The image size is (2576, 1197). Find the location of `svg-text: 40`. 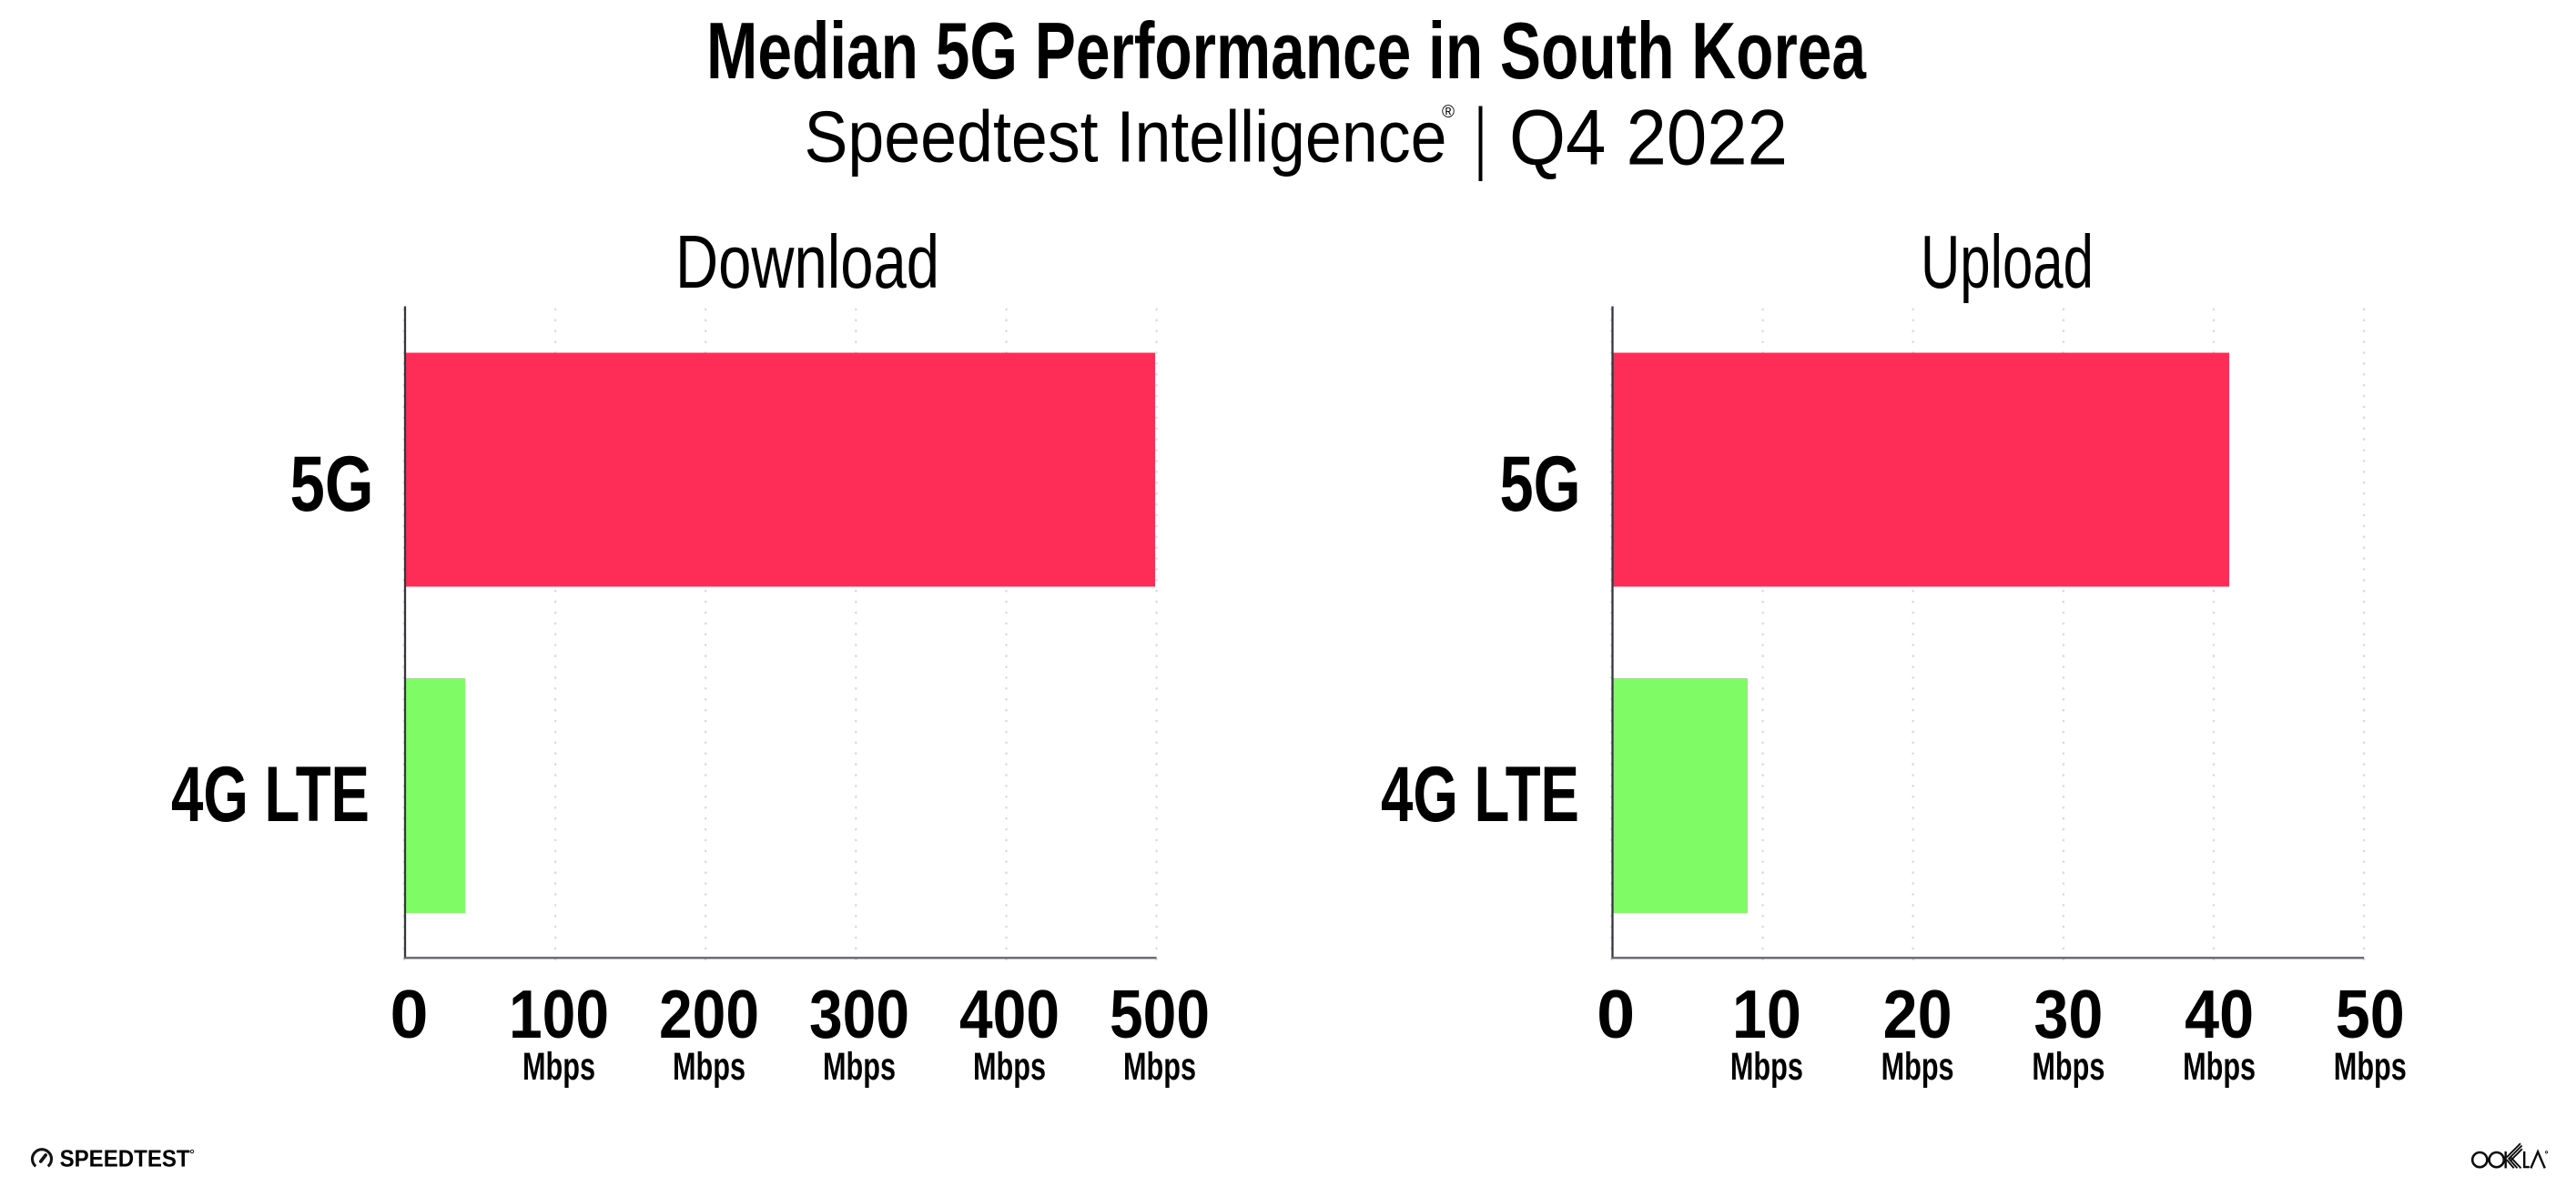

svg-text: 40 is located at coordinates (2219, 1014).